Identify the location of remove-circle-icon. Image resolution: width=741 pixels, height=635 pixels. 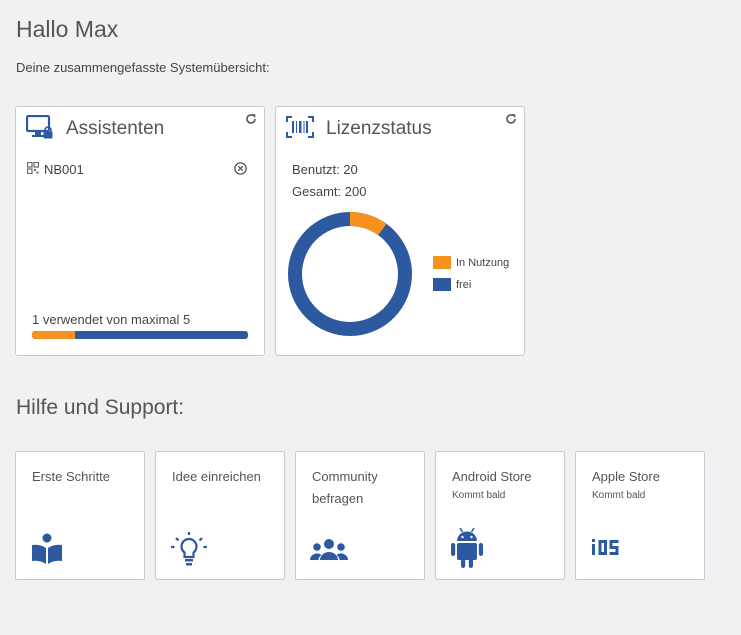
(240, 168).